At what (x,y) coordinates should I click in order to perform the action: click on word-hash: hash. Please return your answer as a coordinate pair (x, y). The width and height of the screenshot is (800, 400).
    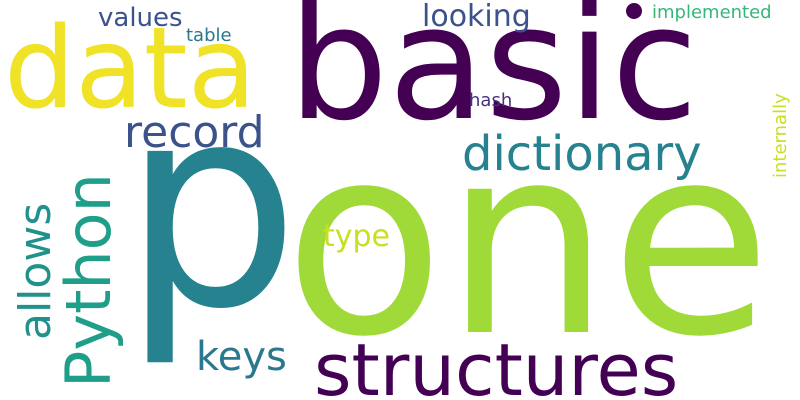
    Looking at the image, I should click on (490, 100).